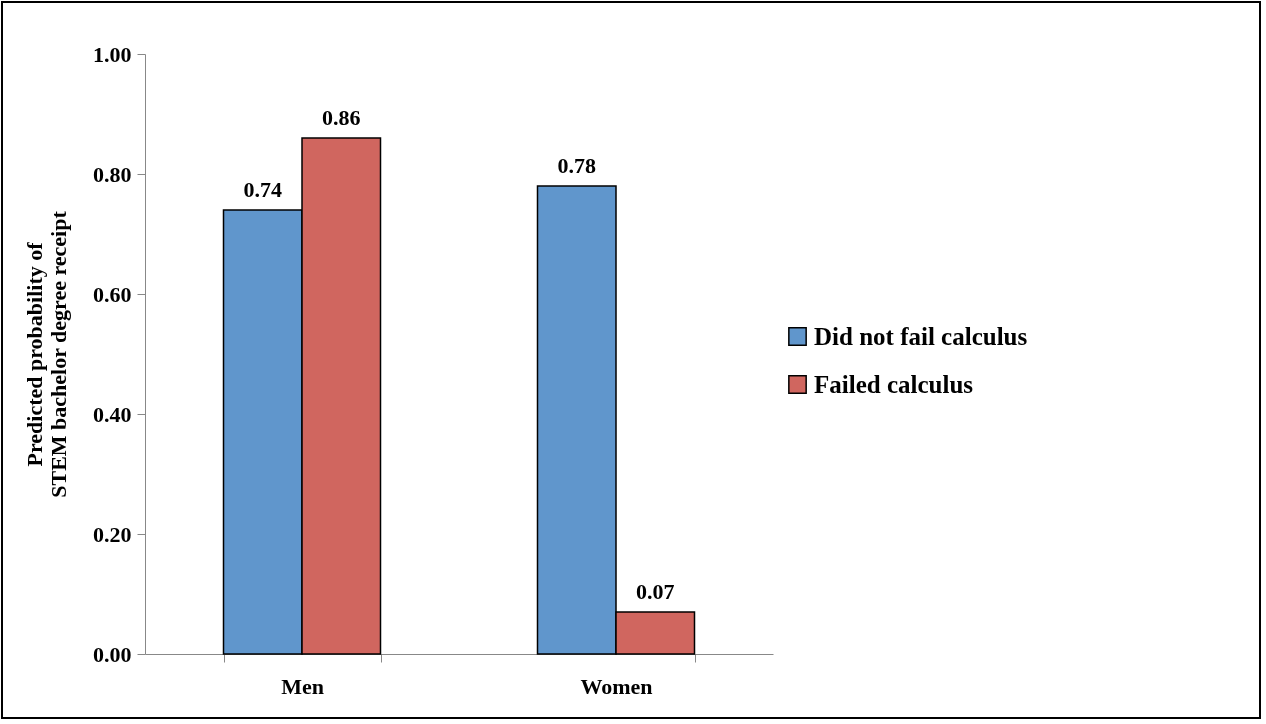 The image size is (1266, 724). I want to click on y-tick-label: 0.00, so click(112, 654).